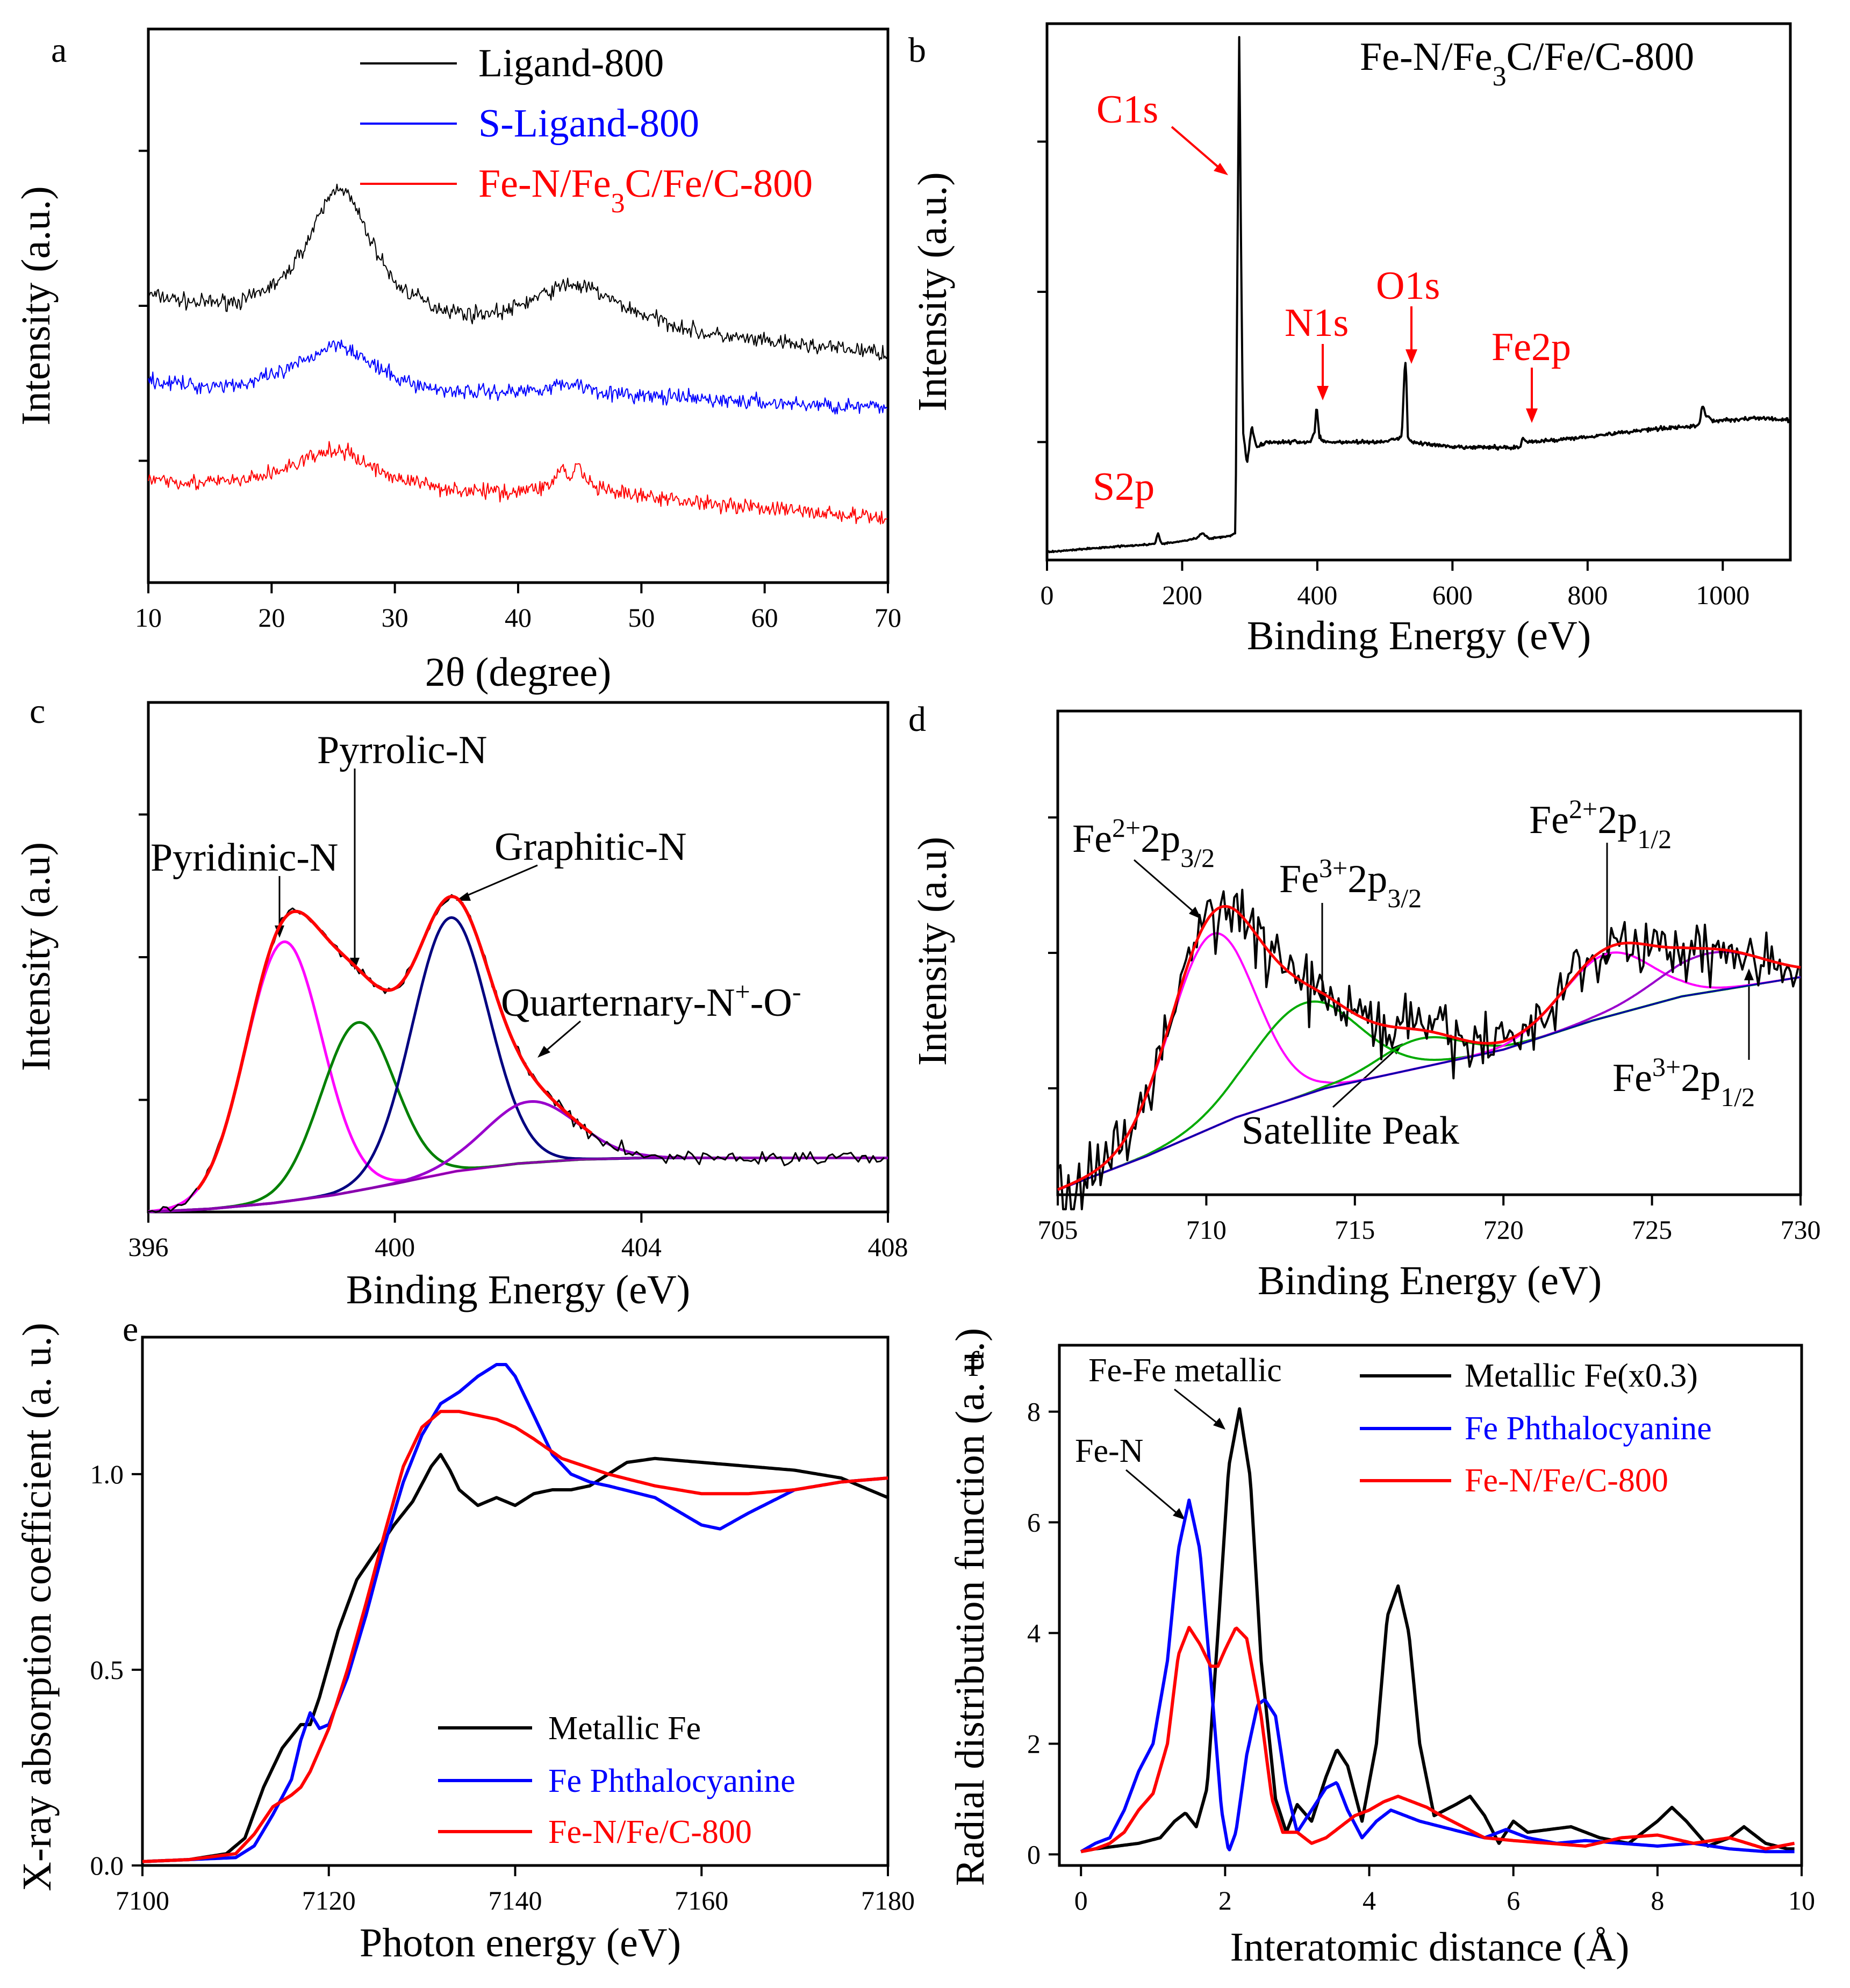 This screenshot has height=1988, width=1850. What do you see at coordinates (1185, 1370) in the screenshot?
I see `fe-fe-metallic-label: Fe-Fe metallic` at bounding box center [1185, 1370].